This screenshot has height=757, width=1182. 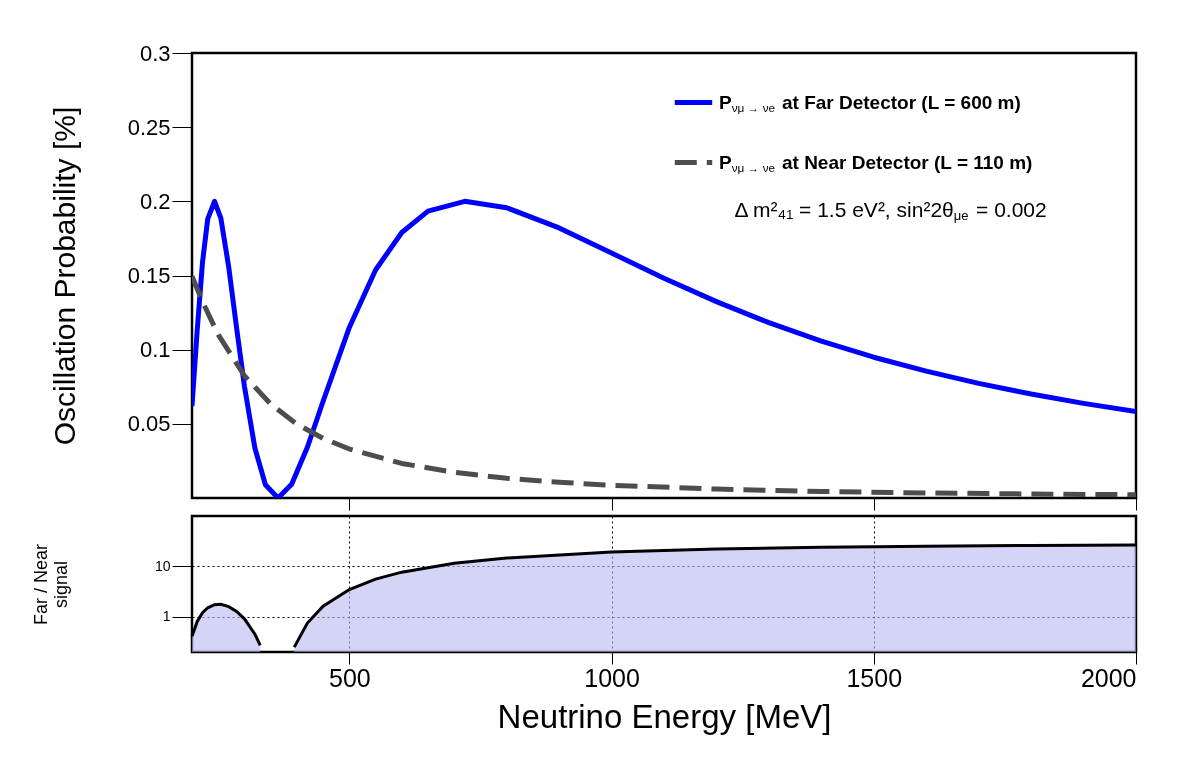 I want to click on x-tick-label: 500, so click(x=349, y=677).